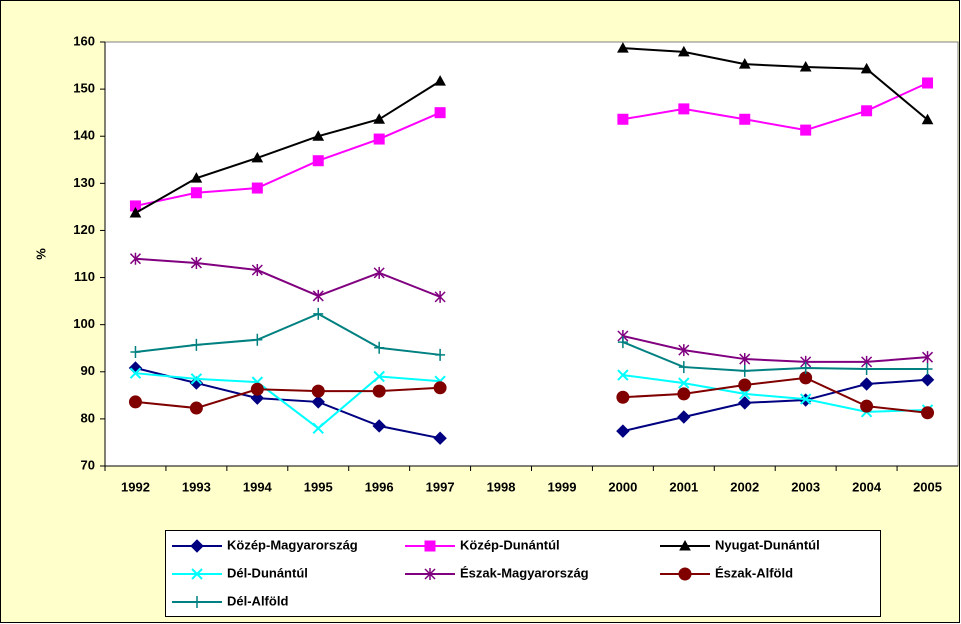 This screenshot has height=624, width=961. What do you see at coordinates (510, 544) in the screenshot?
I see `legend-label: Közép-Dunántúl` at bounding box center [510, 544].